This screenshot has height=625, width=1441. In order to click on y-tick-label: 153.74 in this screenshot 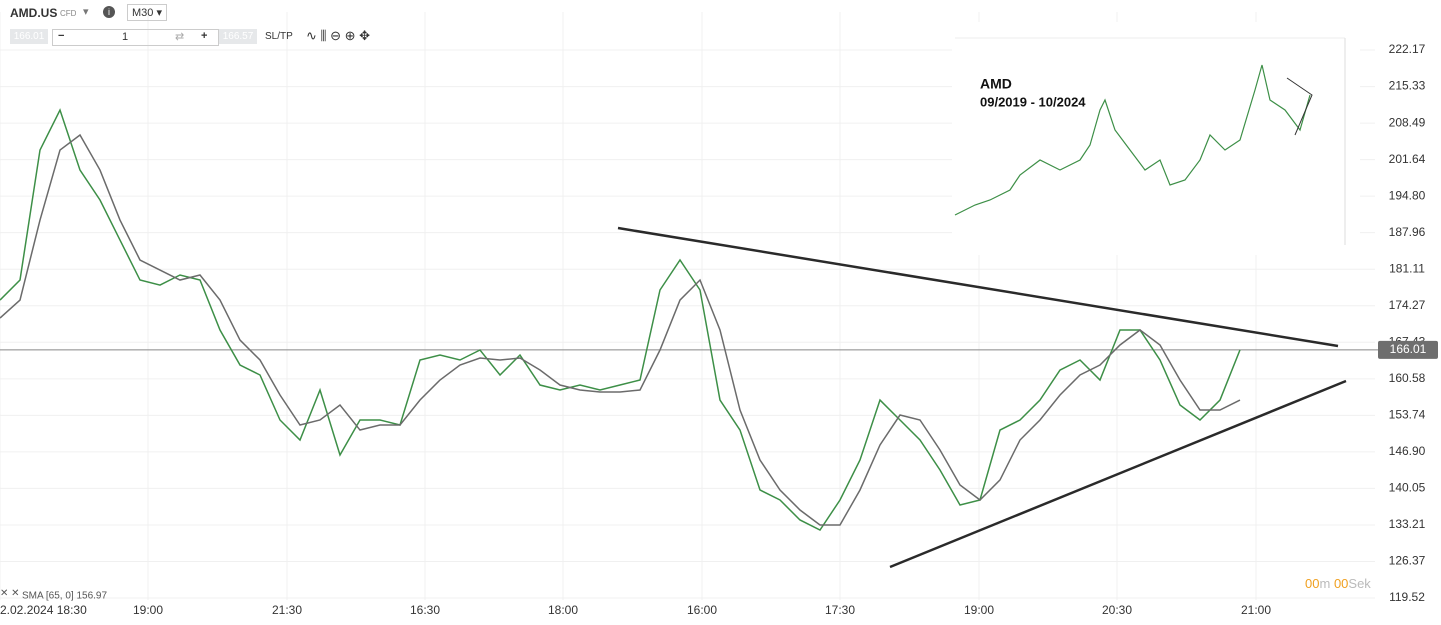, I will do `click(1407, 415)`.